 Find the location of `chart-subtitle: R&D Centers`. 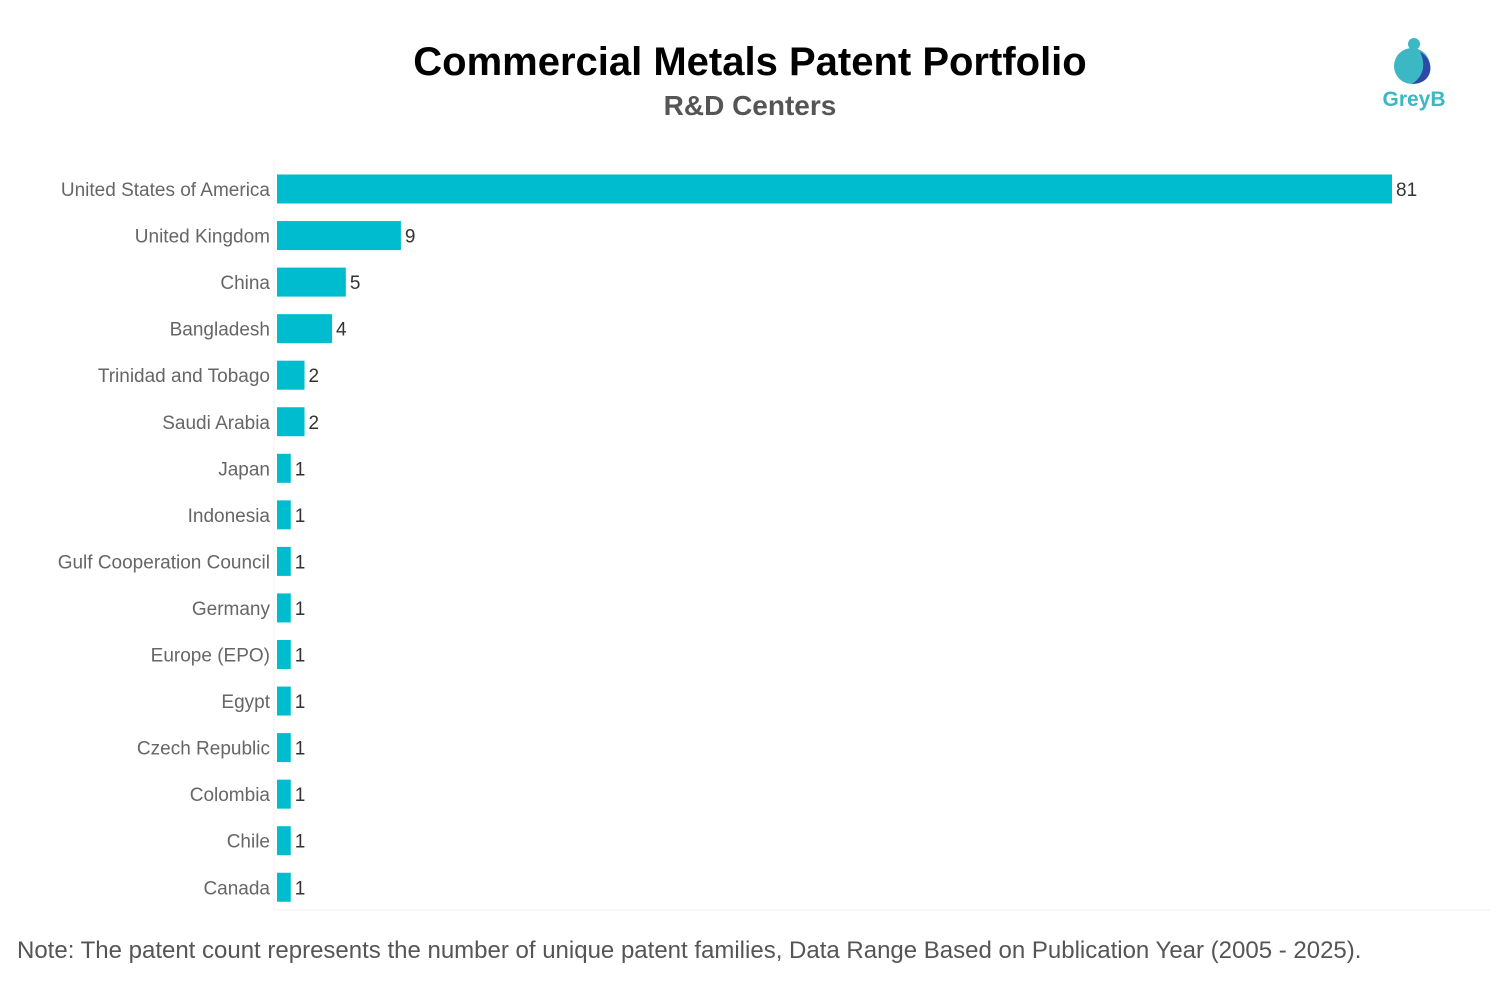

chart-subtitle: R&D Centers is located at coordinates (750, 105).